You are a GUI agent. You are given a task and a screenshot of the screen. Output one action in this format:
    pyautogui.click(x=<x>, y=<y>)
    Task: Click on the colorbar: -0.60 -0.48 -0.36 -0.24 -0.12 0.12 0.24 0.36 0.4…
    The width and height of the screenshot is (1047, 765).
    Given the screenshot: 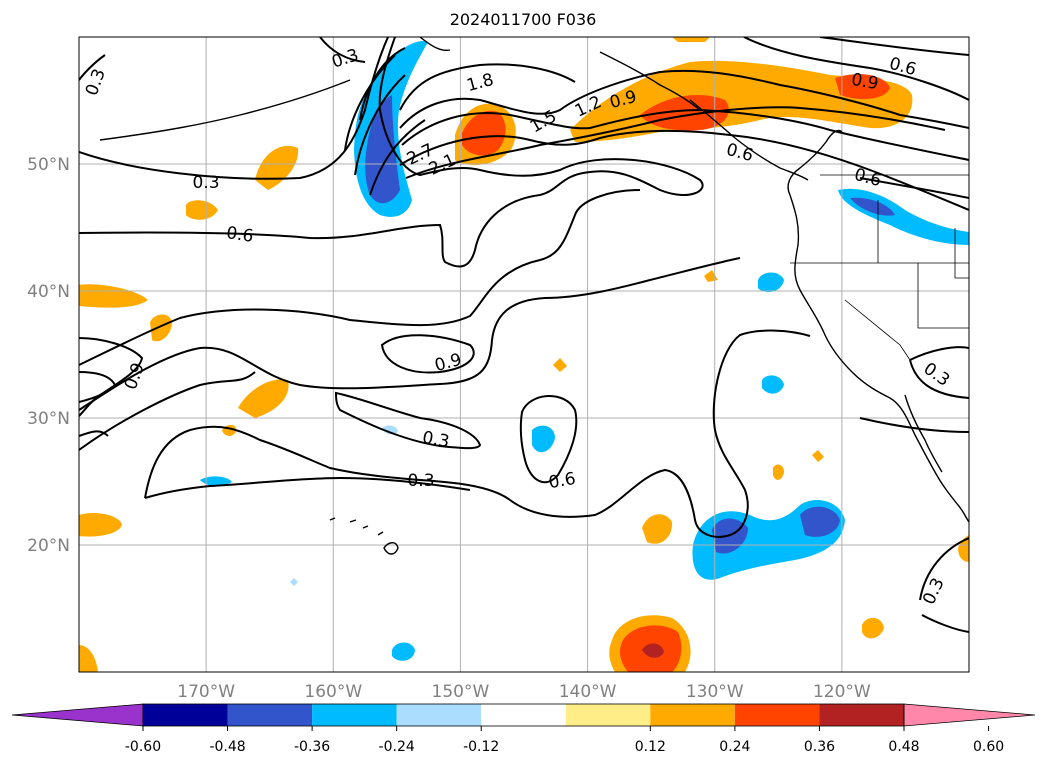 What is the action you would take?
    pyautogui.click(x=523, y=729)
    